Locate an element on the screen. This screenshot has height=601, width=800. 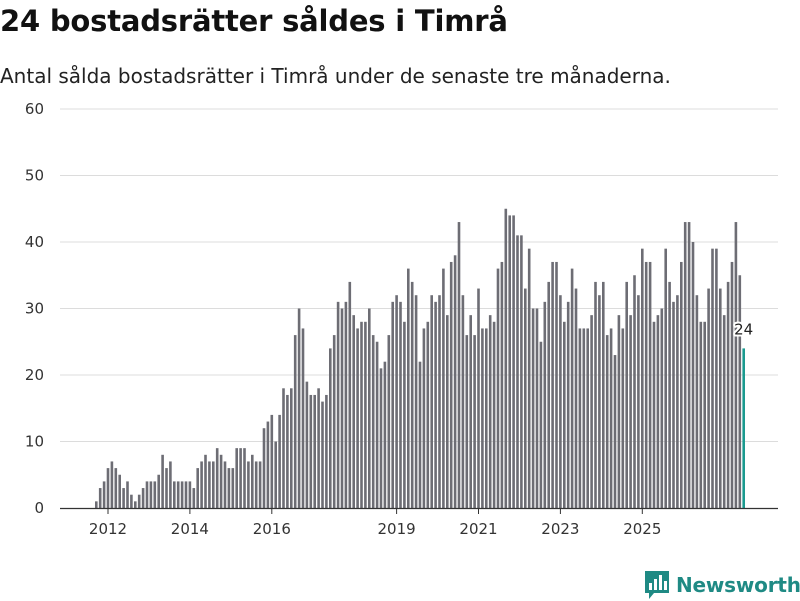
x-tick-label: 2021 is located at coordinates (478, 529).